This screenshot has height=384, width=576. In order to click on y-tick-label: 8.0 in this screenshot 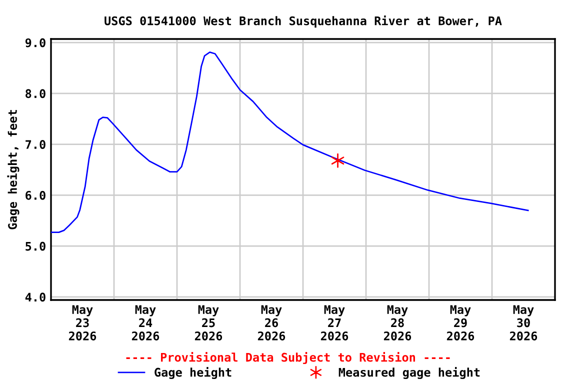, I will do `click(36, 93)`.